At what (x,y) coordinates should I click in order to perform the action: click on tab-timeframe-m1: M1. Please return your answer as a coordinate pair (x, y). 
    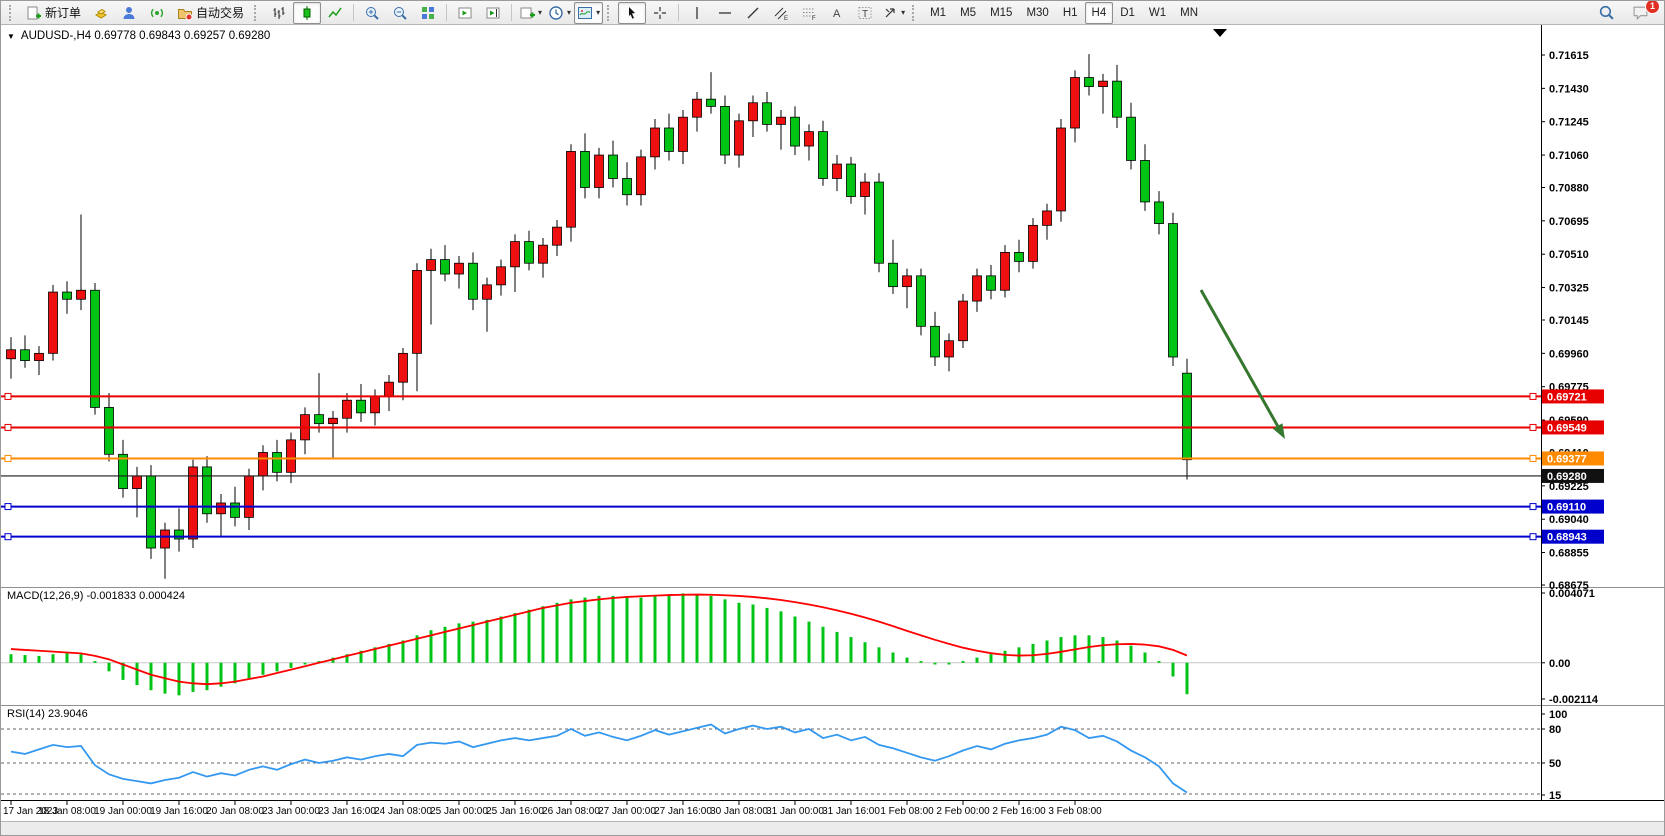
    Looking at the image, I should click on (938, 12).